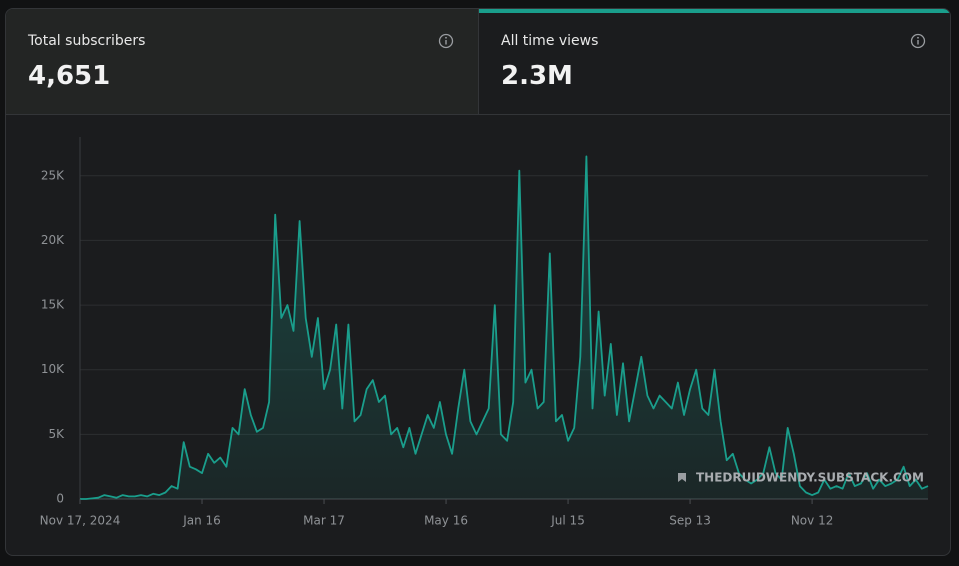 The height and width of the screenshot is (566, 959). Describe the element at coordinates (87, 41) in the screenshot. I see `card-label: Total subscribers` at that location.